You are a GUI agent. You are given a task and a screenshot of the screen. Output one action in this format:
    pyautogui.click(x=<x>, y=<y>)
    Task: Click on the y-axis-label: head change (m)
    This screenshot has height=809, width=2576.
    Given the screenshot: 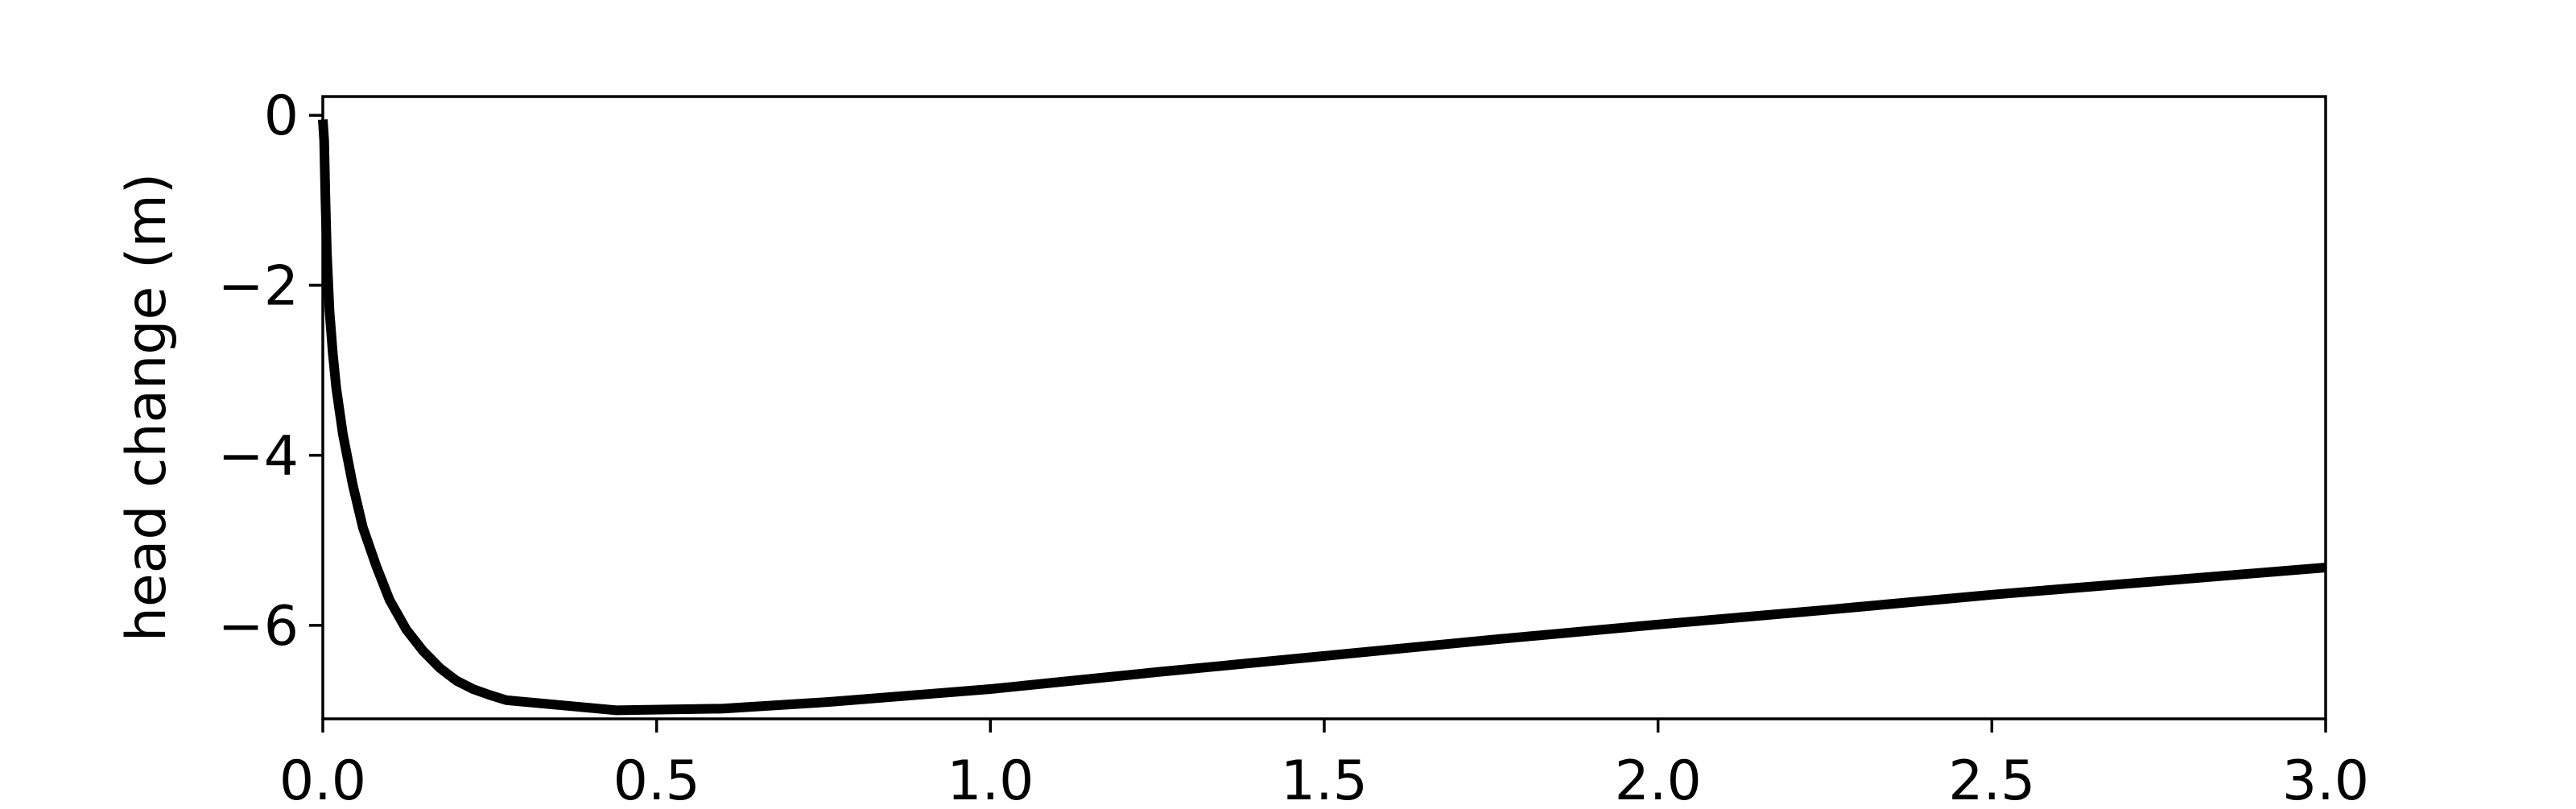 What is the action you would take?
    pyautogui.click(x=147, y=408)
    